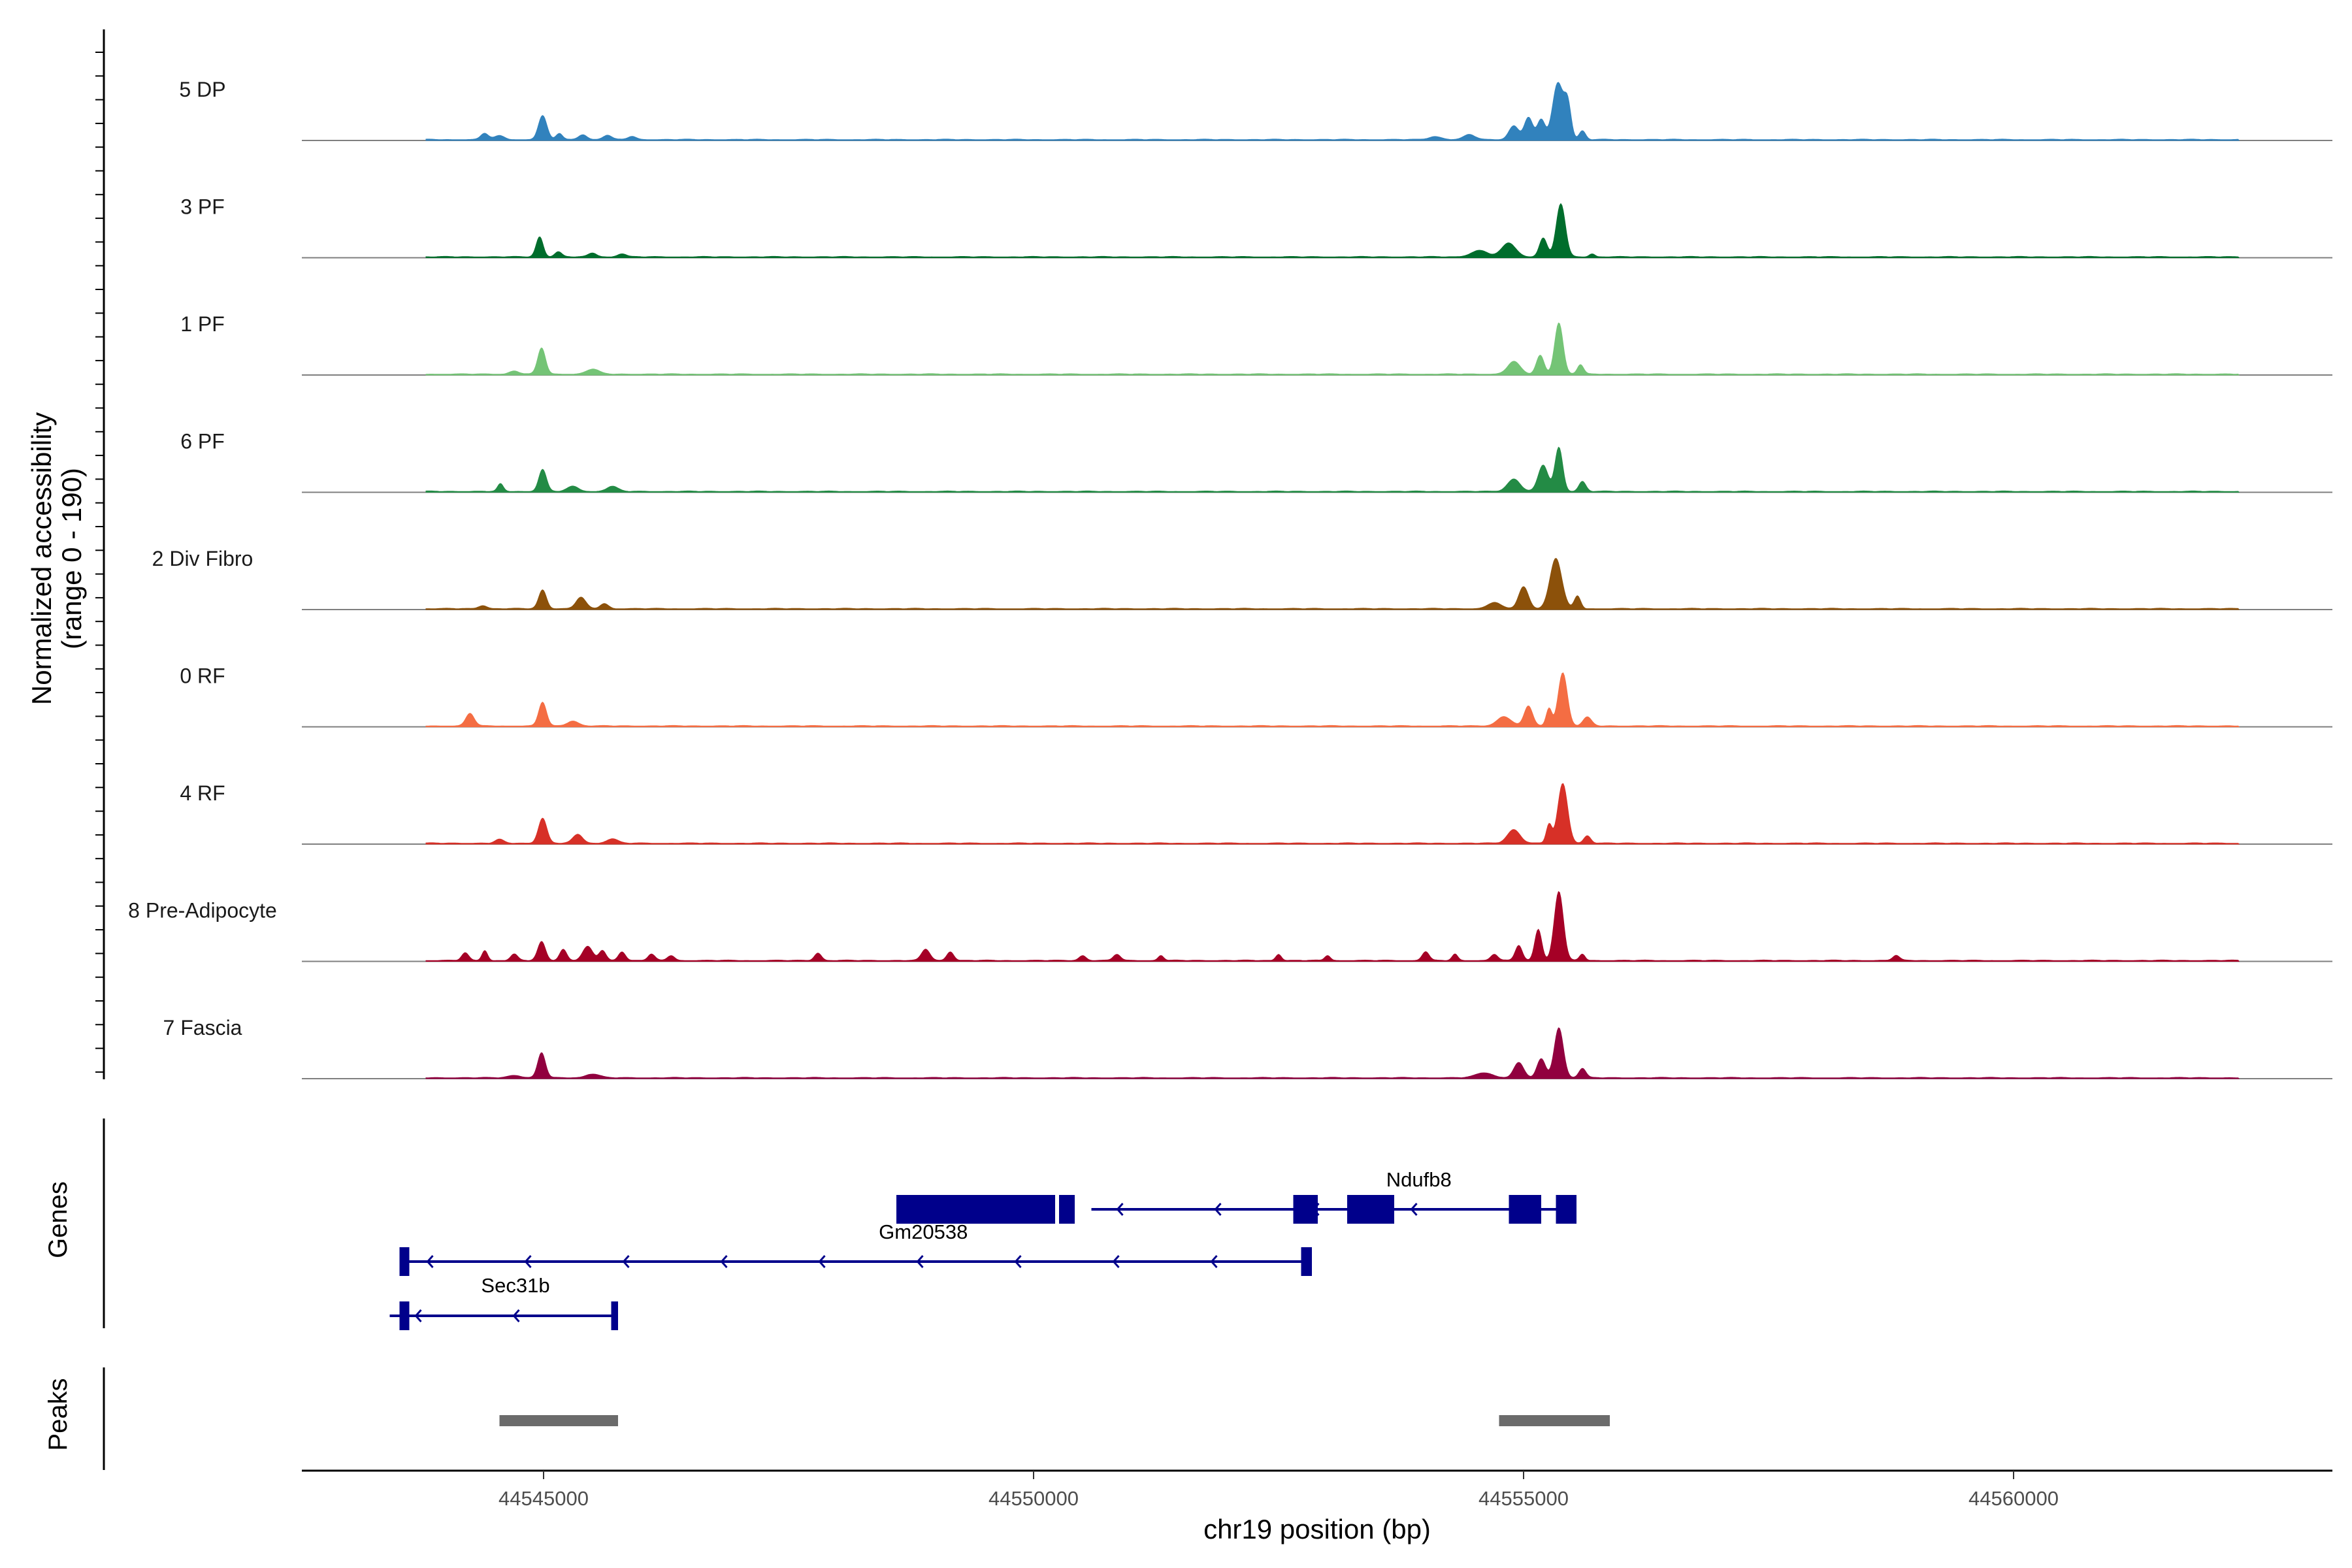  What do you see at coordinates (1332, 814) in the screenshot?
I see `coverage-area-4-rf` at bounding box center [1332, 814].